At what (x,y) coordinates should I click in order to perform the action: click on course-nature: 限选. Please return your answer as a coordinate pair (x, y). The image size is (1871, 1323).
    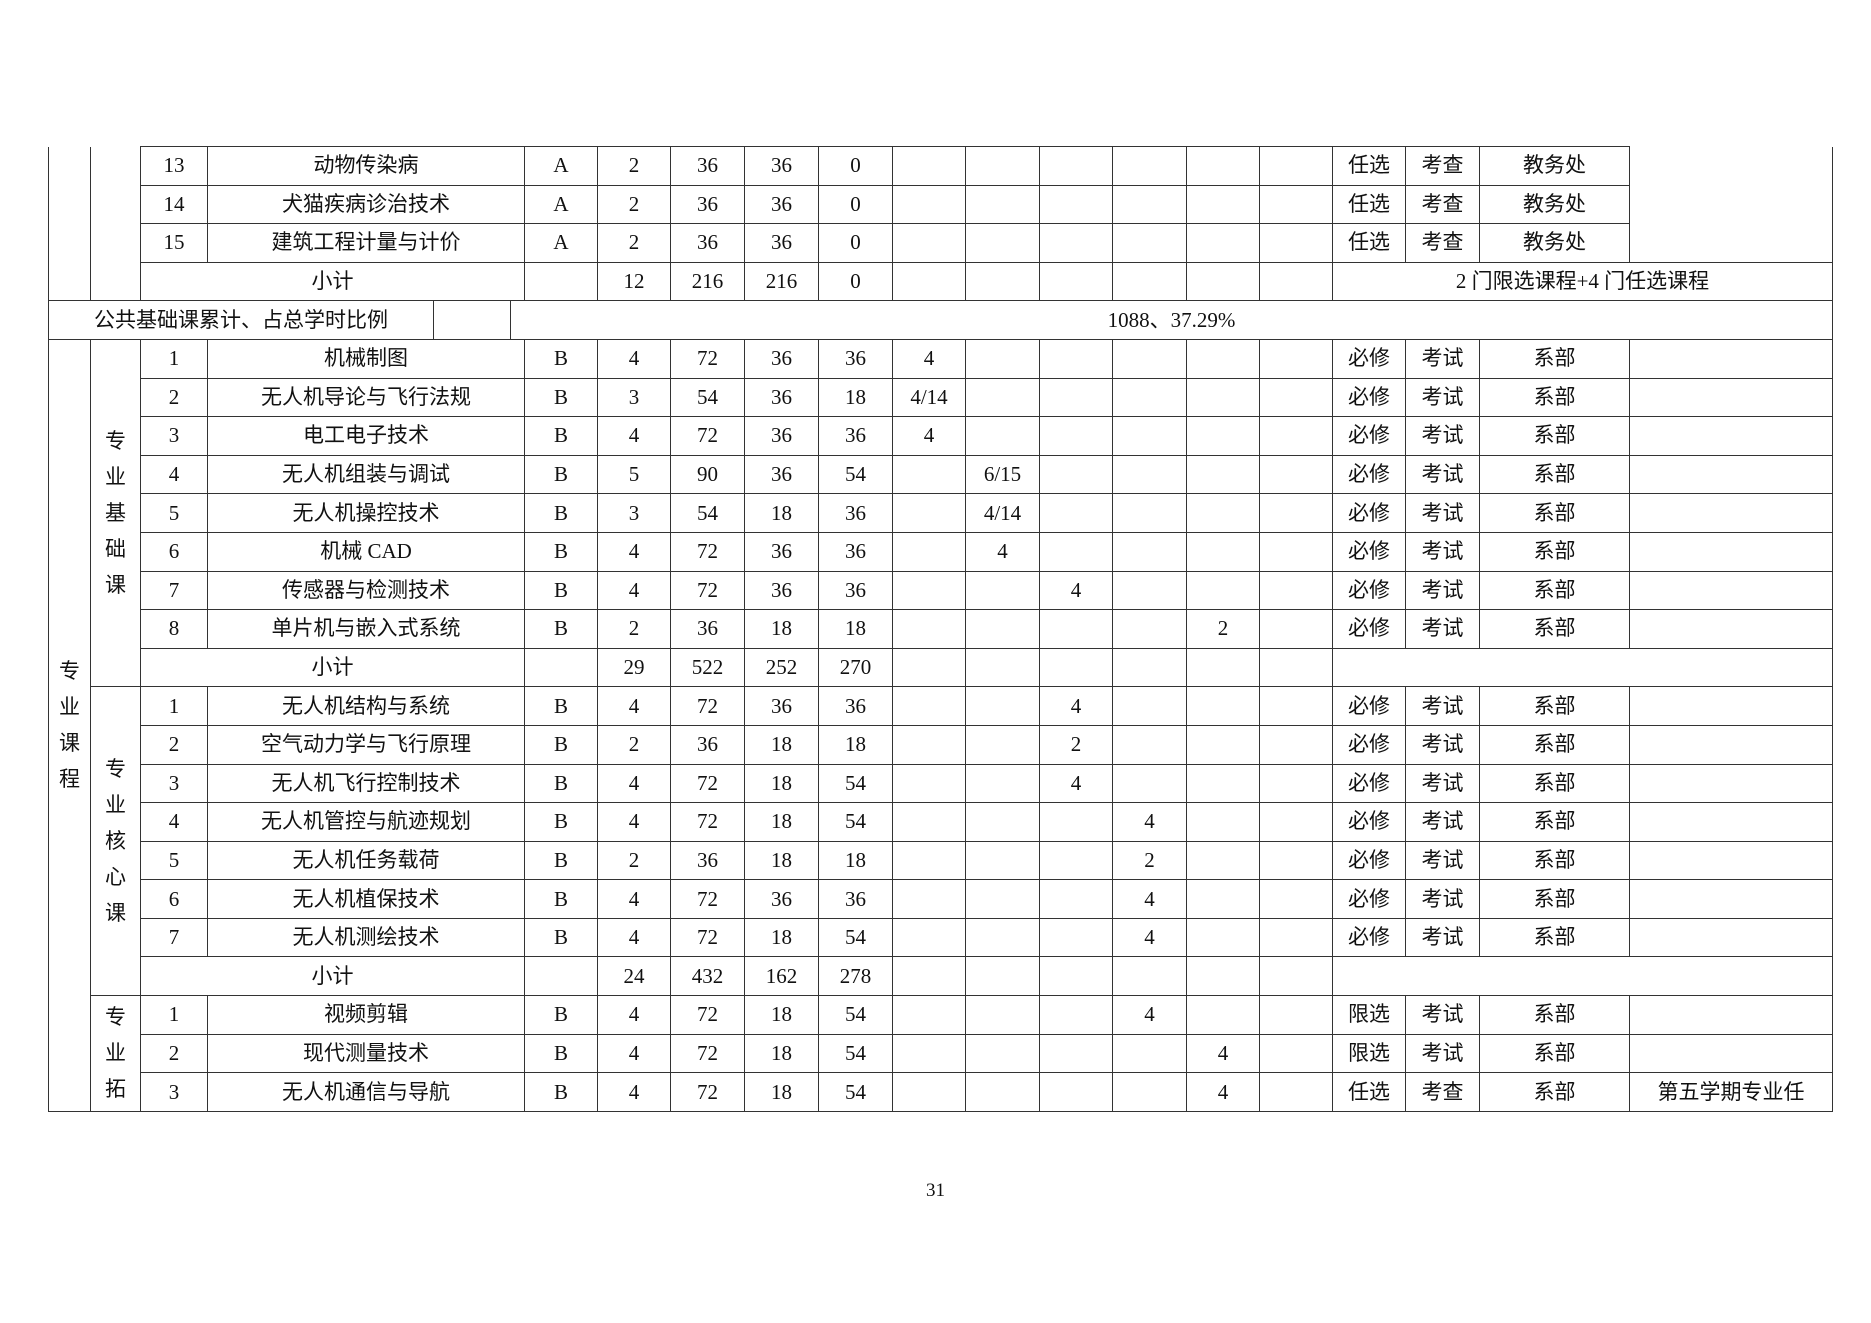
    Looking at the image, I should click on (1369, 1053).